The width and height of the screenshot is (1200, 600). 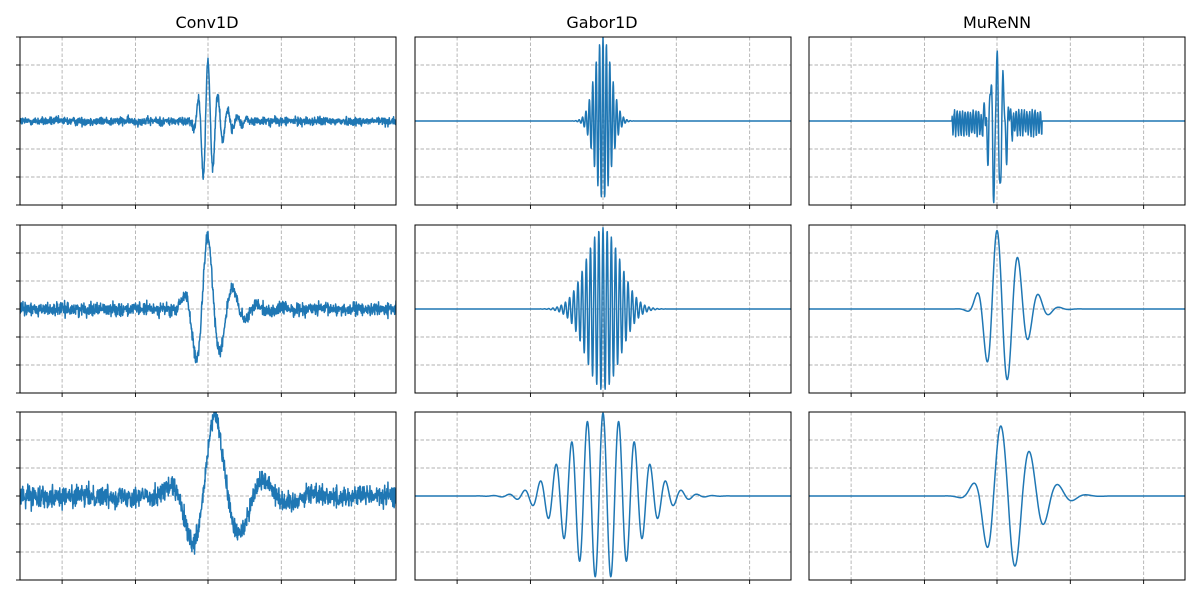 I want to click on column-title-murenn: MuReNN, so click(x=997, y=22).